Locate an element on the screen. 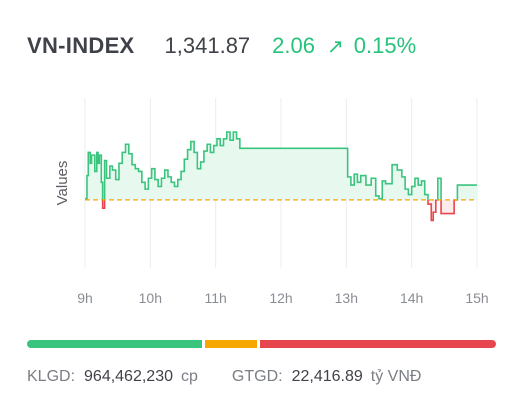 The image size is (520, 407). volume-label: KLGD: is located at coordinates (51, 376).